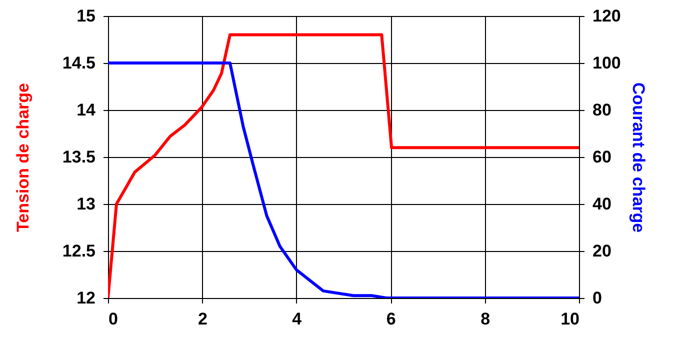 This screenshot has height=347, width=674. What do you see at coordinates (79, 157) in the screenshot?
I see `y-tick-label: 13.5` at bounding box center [79, 157].